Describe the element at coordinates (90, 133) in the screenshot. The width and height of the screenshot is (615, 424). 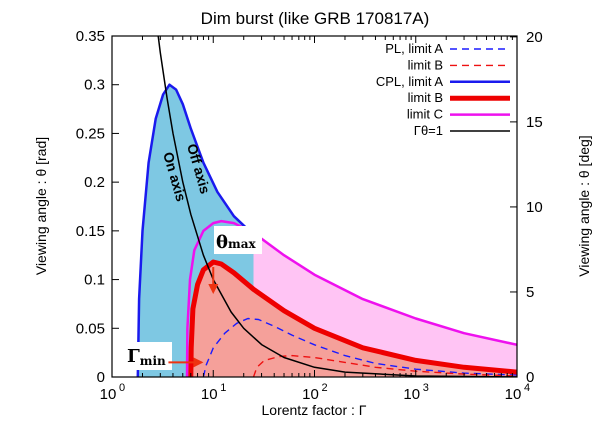
I see `y-tick-label: 0.25` at that location.